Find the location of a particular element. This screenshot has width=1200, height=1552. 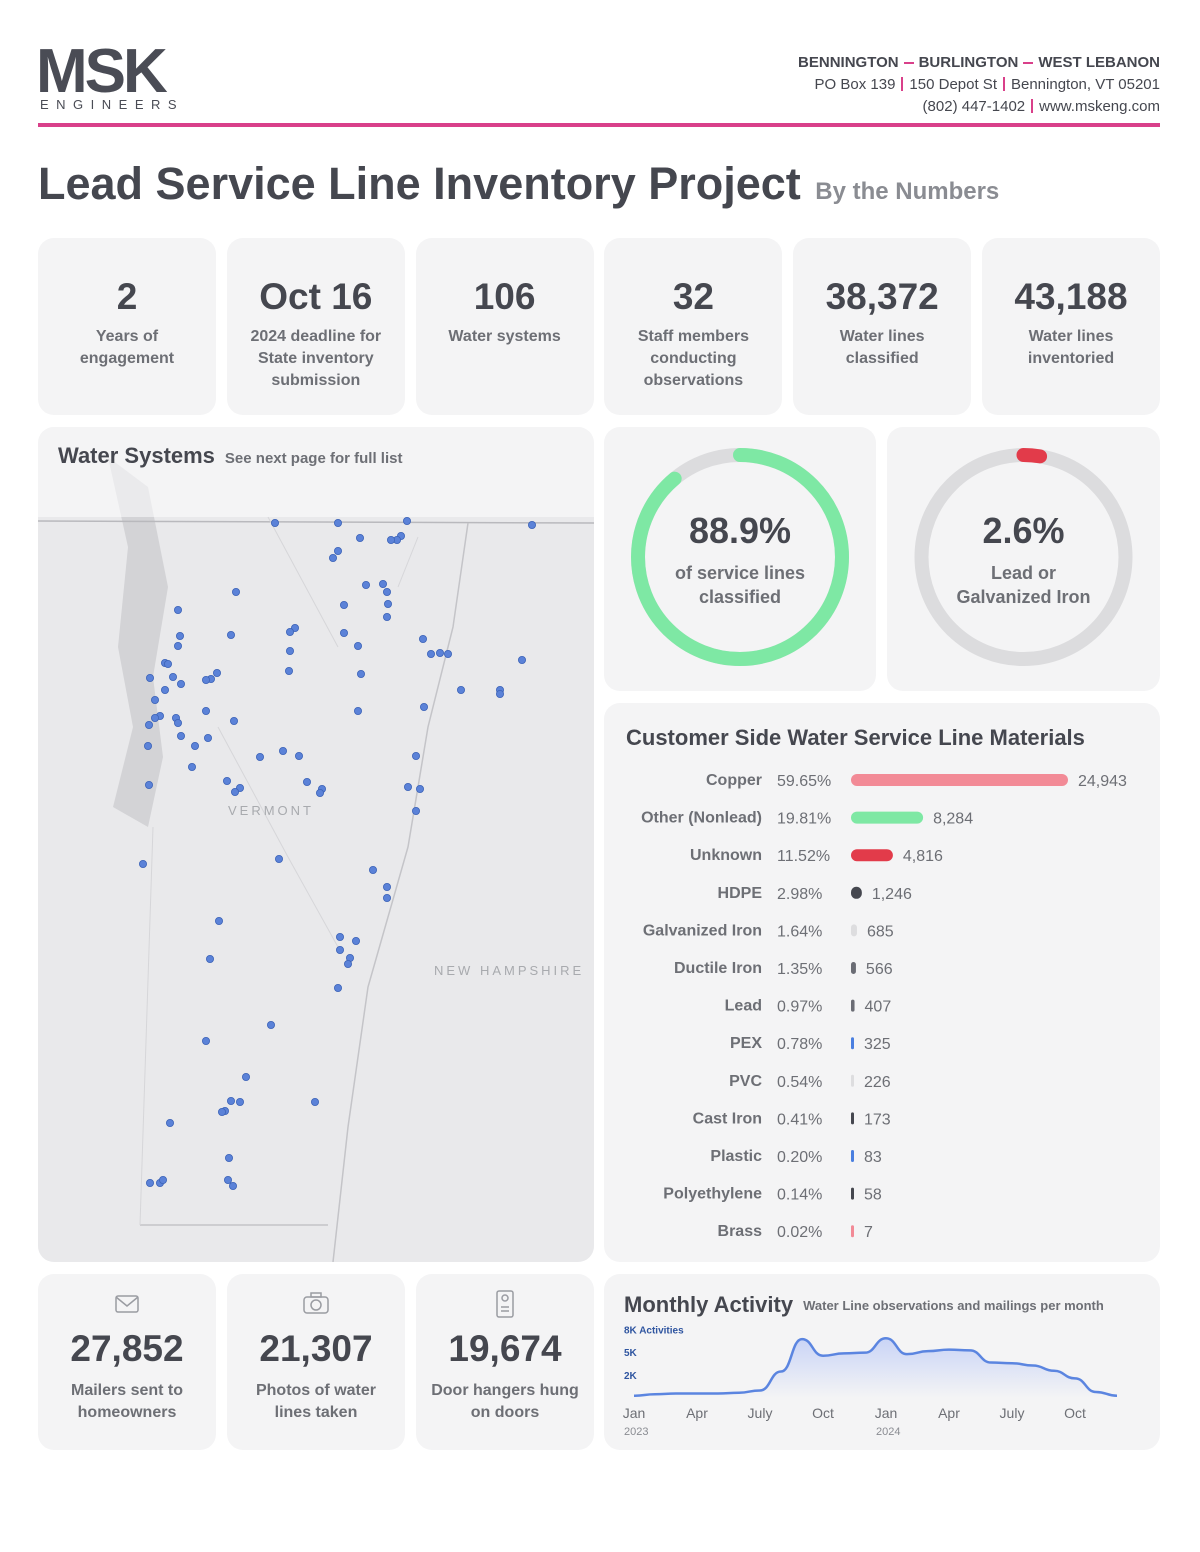

road is located at coordinates (279, 871).